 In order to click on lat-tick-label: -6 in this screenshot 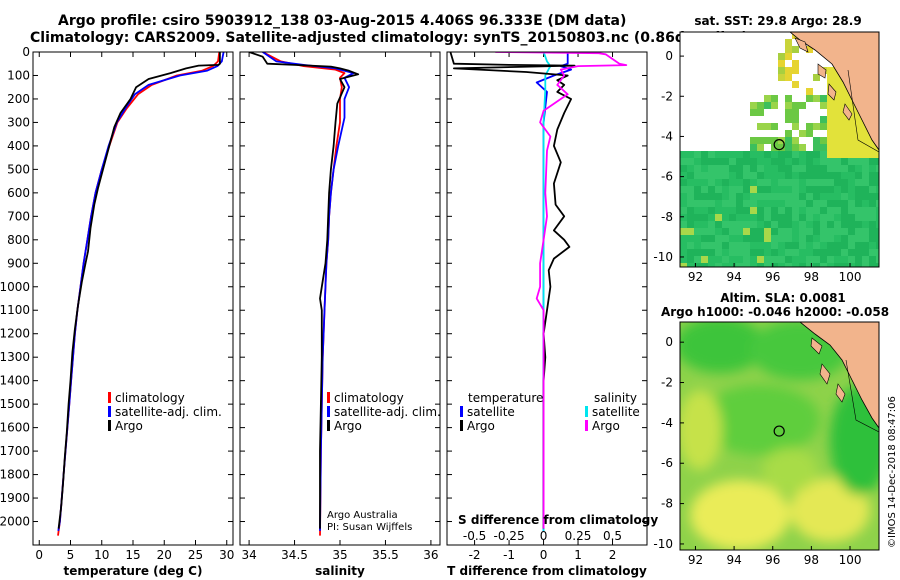, I will do `click(667, 177)`.